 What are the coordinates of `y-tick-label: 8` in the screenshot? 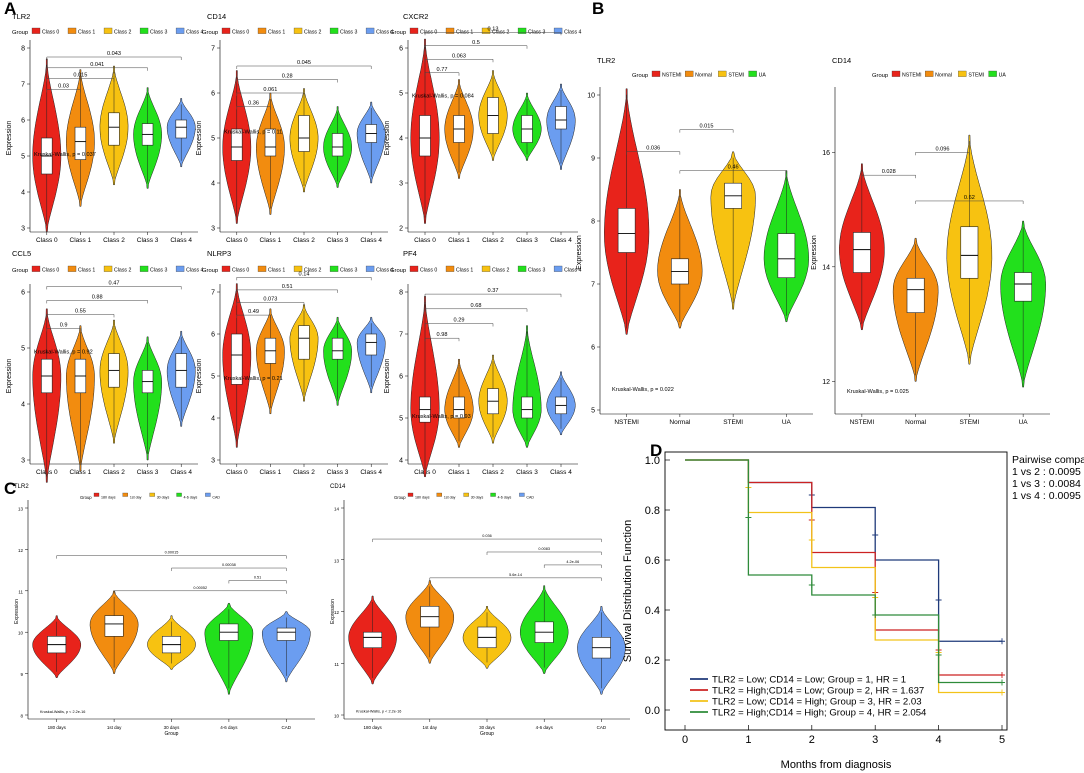 It's located at (593, 222).